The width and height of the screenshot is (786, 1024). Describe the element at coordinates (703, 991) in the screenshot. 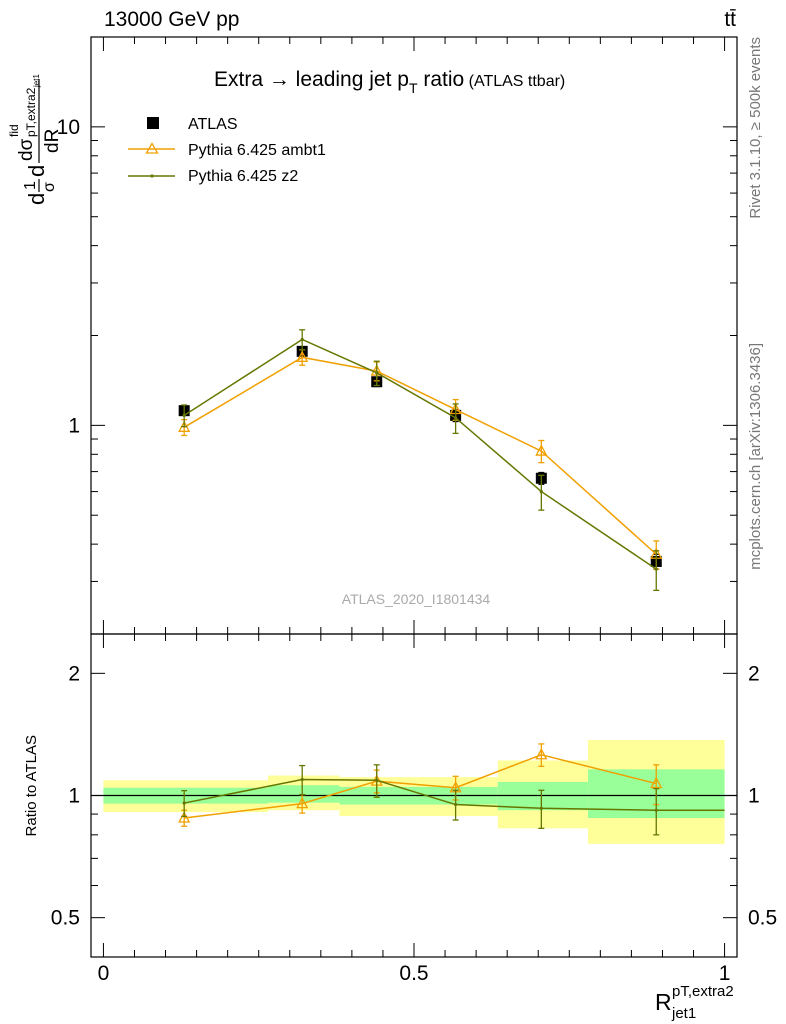

I see `xlabel-sup: pT,extra2` at that location.